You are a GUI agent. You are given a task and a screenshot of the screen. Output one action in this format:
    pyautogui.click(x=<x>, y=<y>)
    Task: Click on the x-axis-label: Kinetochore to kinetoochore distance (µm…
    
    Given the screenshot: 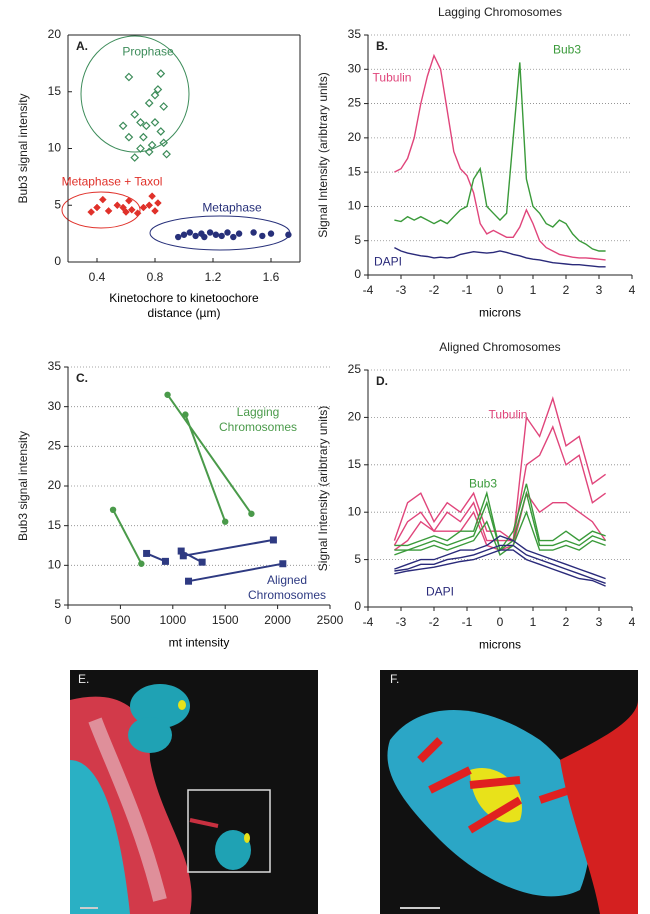 What is the action you would take?
    pyautogui.click(x=184, y=305)
    